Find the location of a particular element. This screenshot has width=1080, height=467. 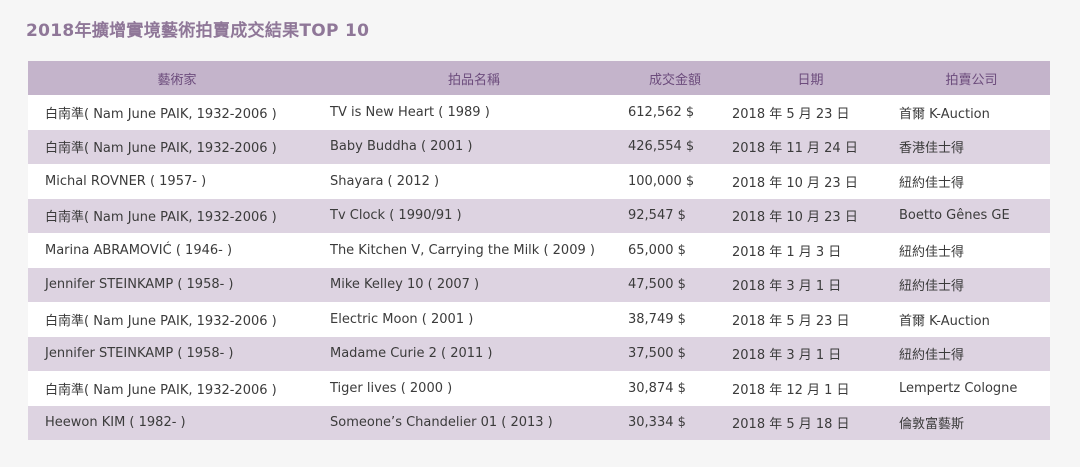

price-cell: 30,334 $ is located at coordinates (675, 422).